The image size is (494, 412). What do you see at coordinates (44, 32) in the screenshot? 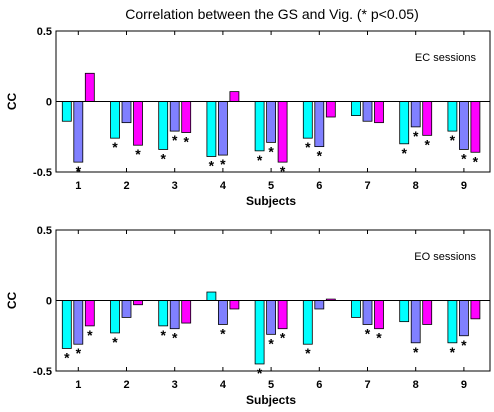
I see `panel-1-ytick-label: 0.5` at bounding box center [44, 32].